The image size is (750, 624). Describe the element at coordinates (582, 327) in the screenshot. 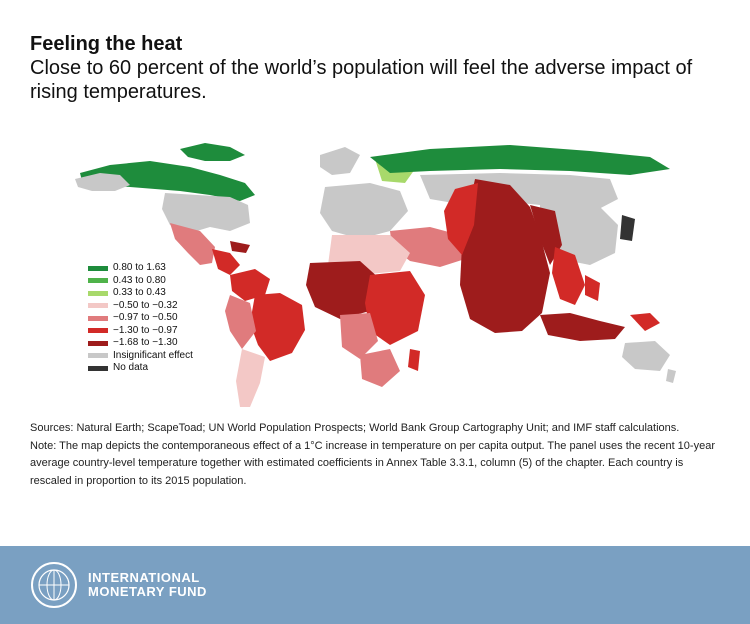

I see `region-indonesia` at that location.